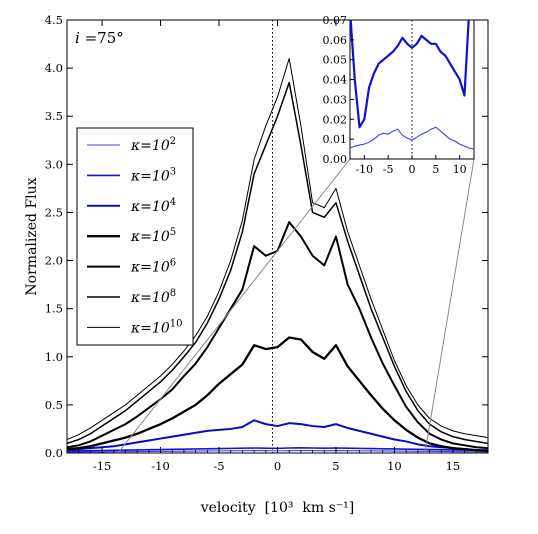 This screenshot has height=534, width=538. Describe the element at coordinates (54, 357) in the screenshot. I see `y-tick-label: 1.0` at that location.